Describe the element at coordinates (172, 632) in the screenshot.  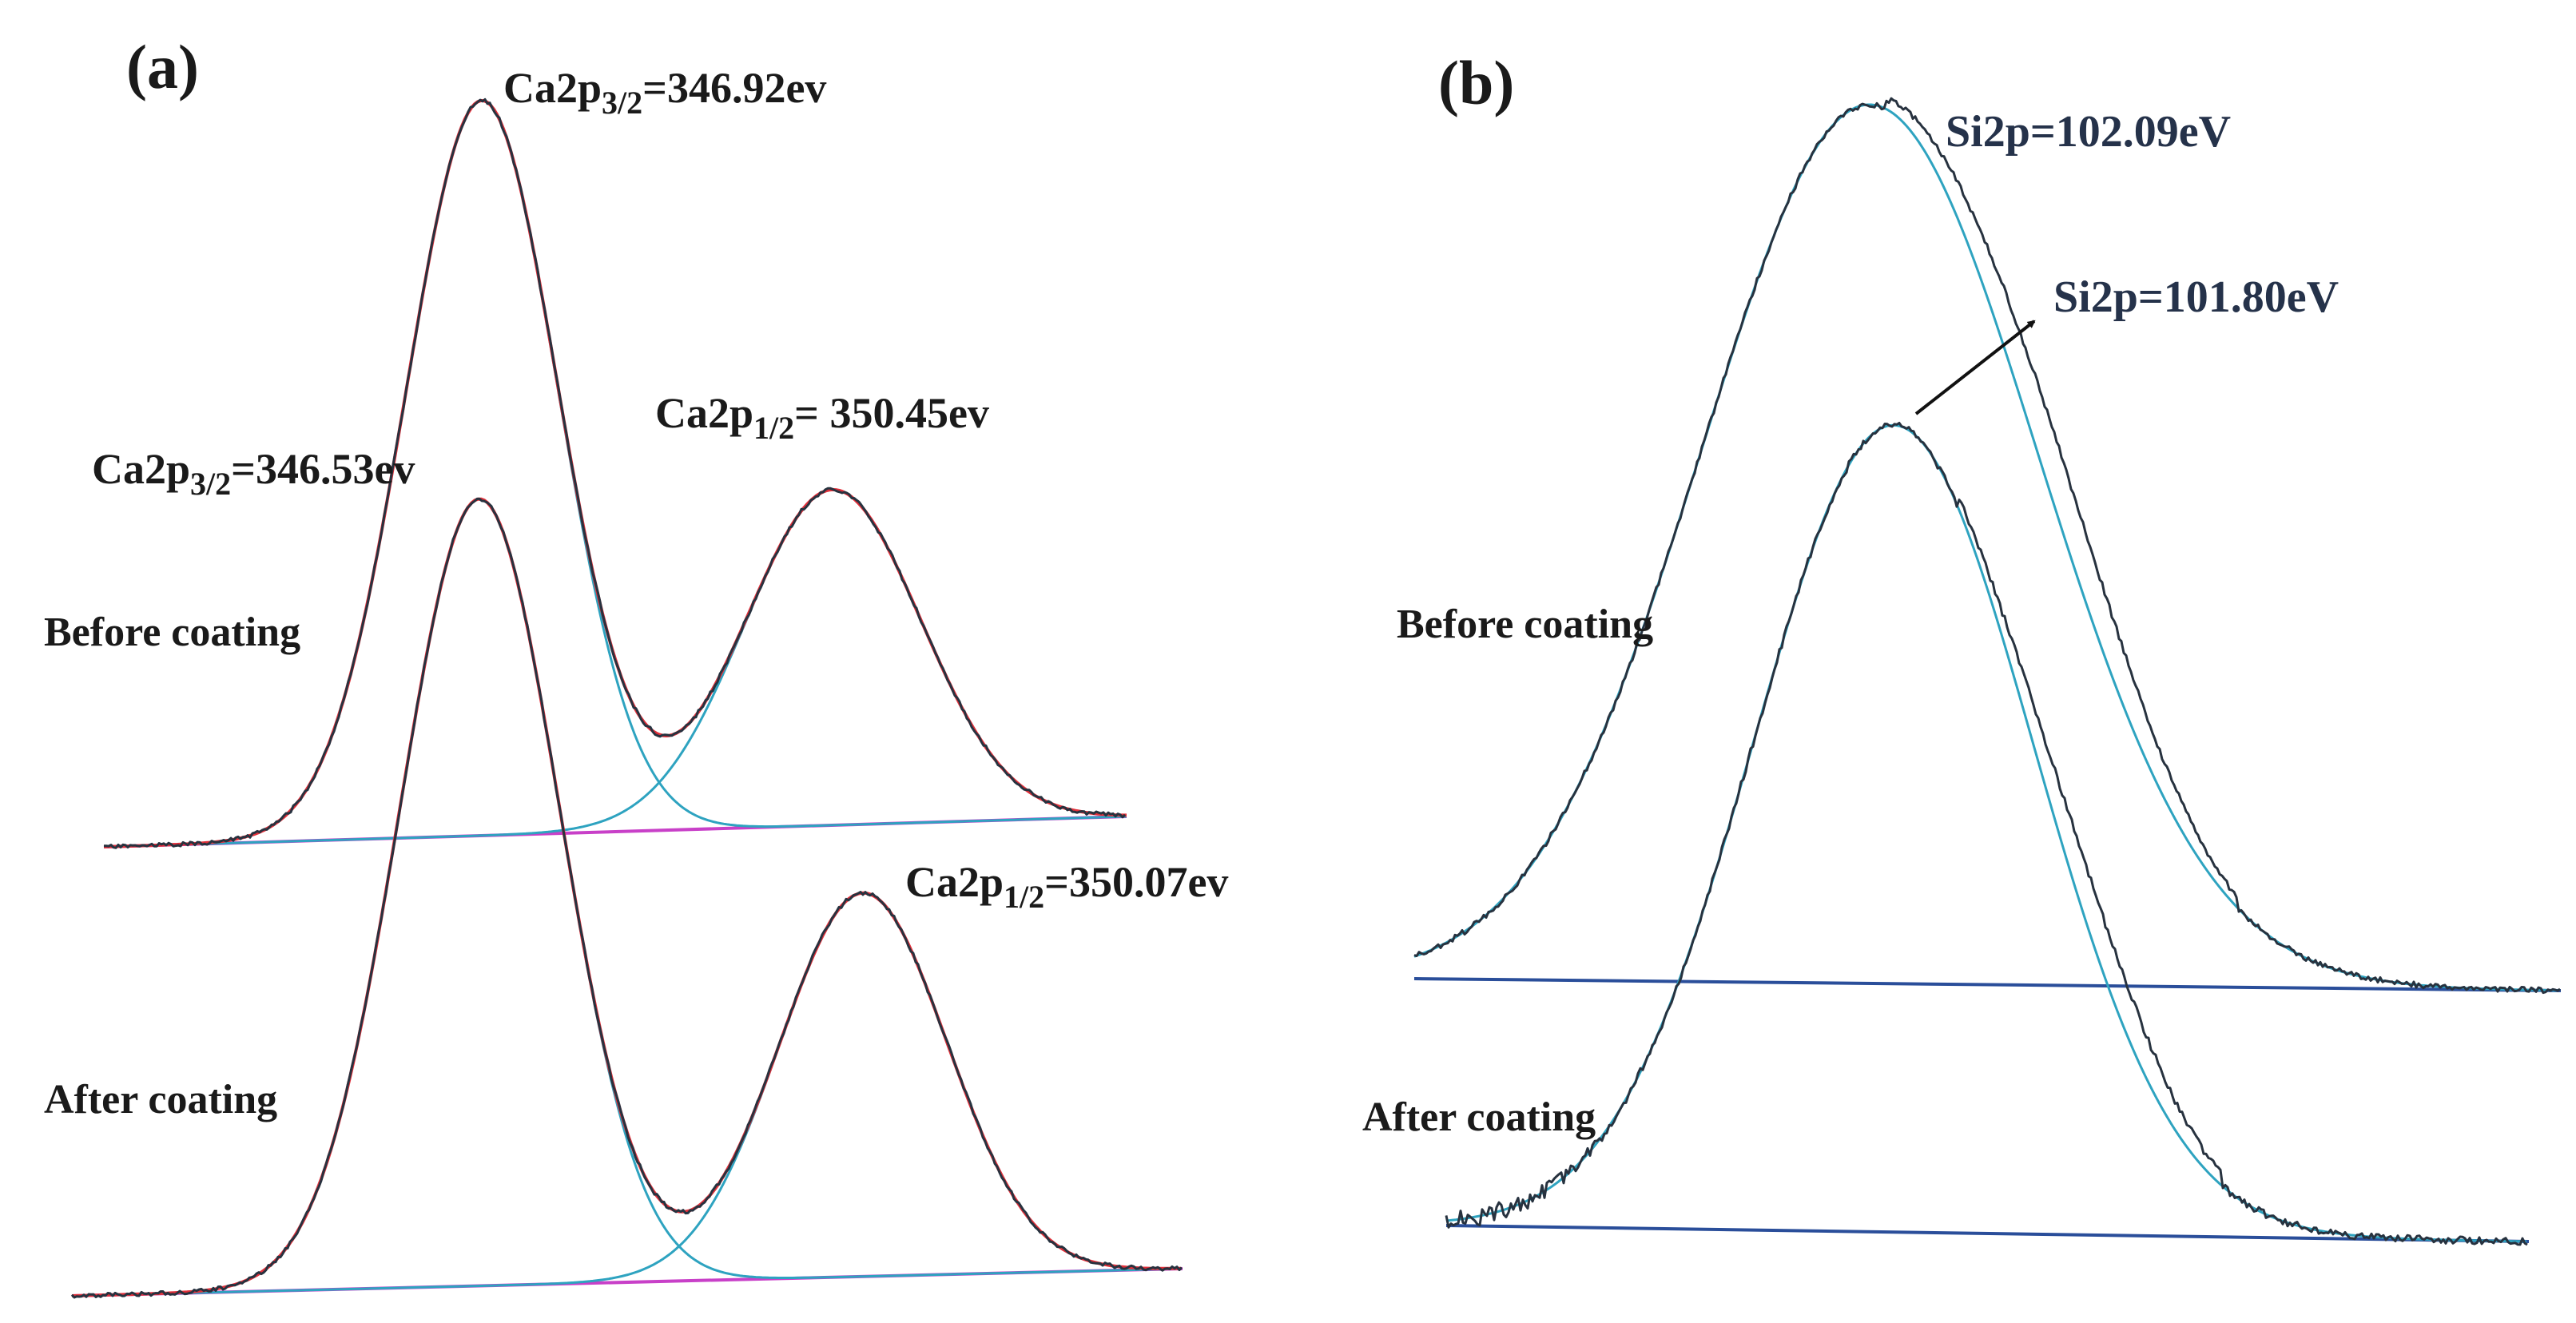
I see `panel-a-before-label: Before coating` at that location.